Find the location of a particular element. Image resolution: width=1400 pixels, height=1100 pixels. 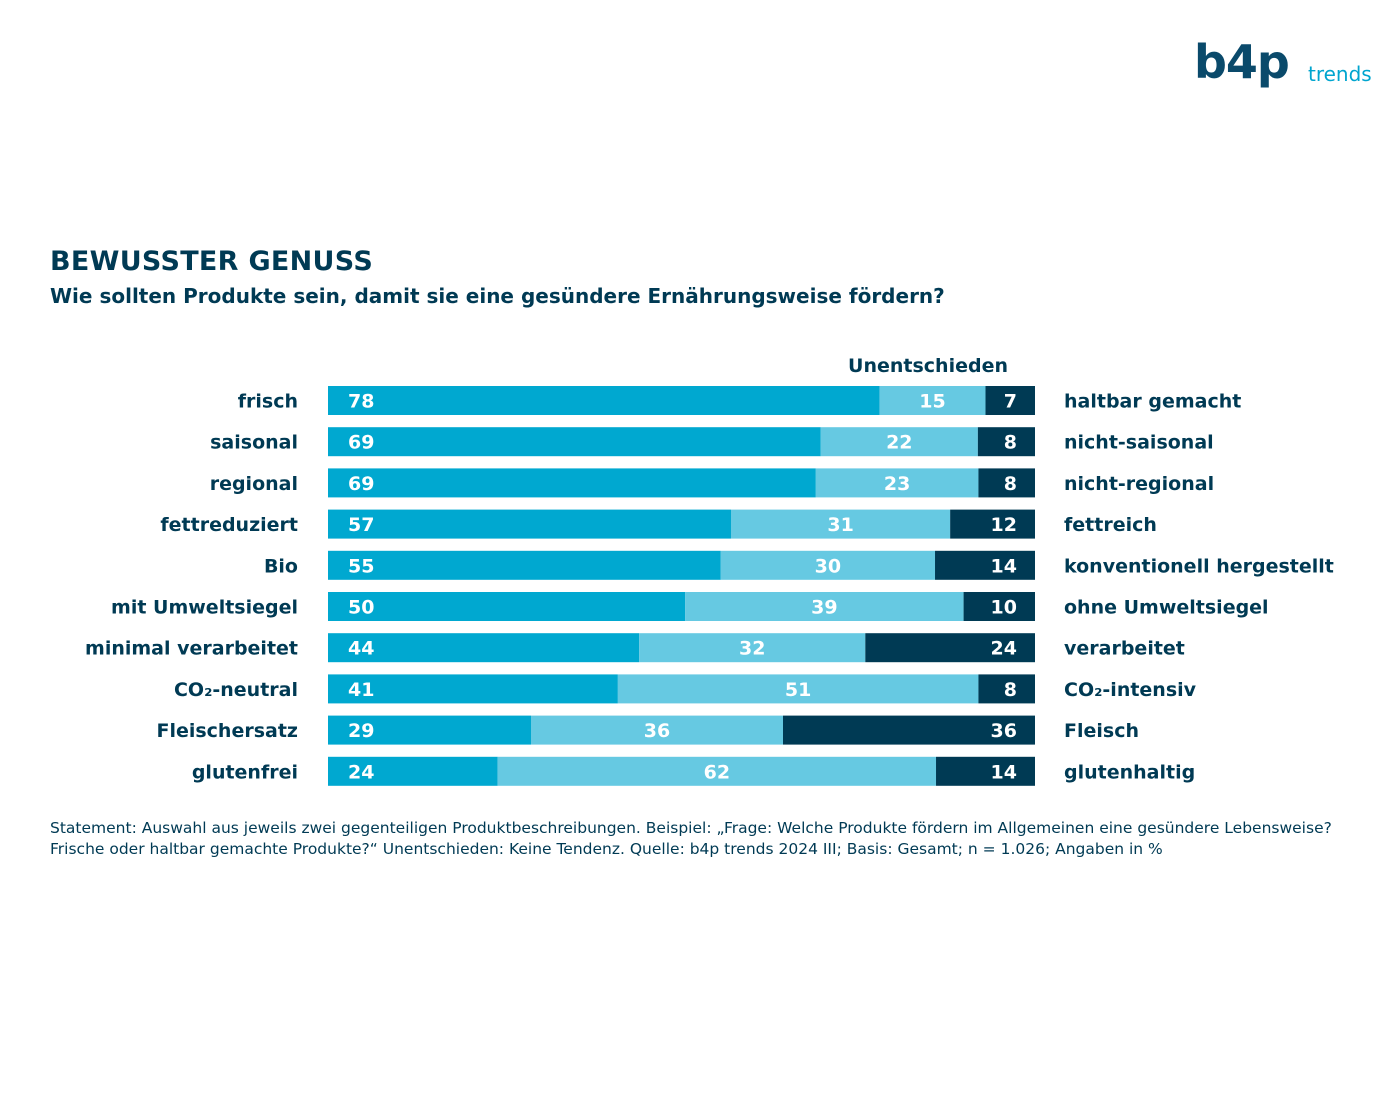

category-label-left: glutenfrei is located at coordinates (245, 772).